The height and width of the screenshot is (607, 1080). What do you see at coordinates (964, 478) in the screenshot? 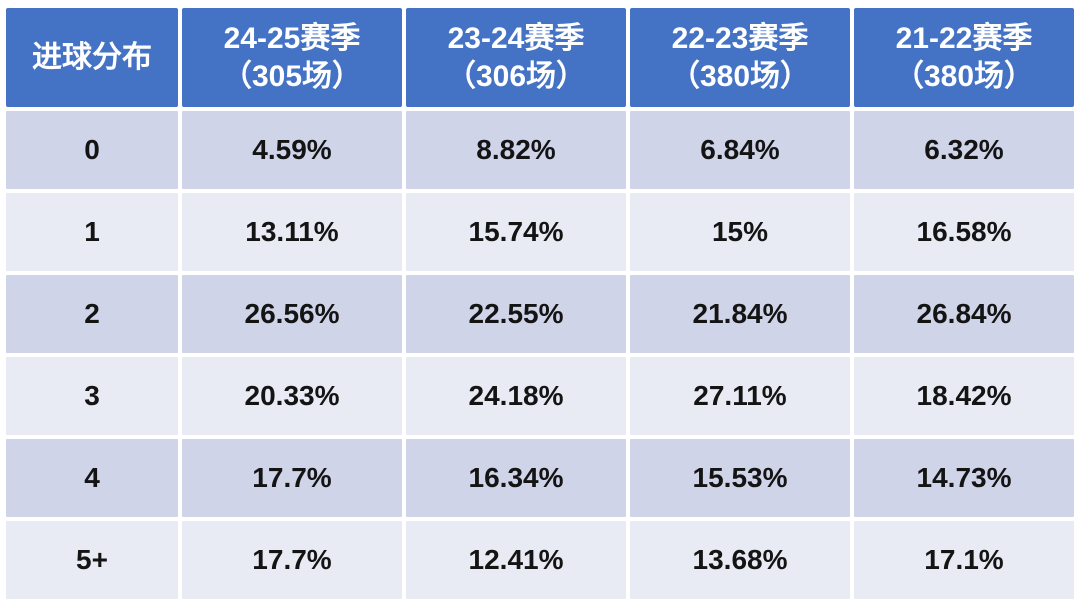
I see `value-cell: 14.73%` at bounding box center [964, 478].